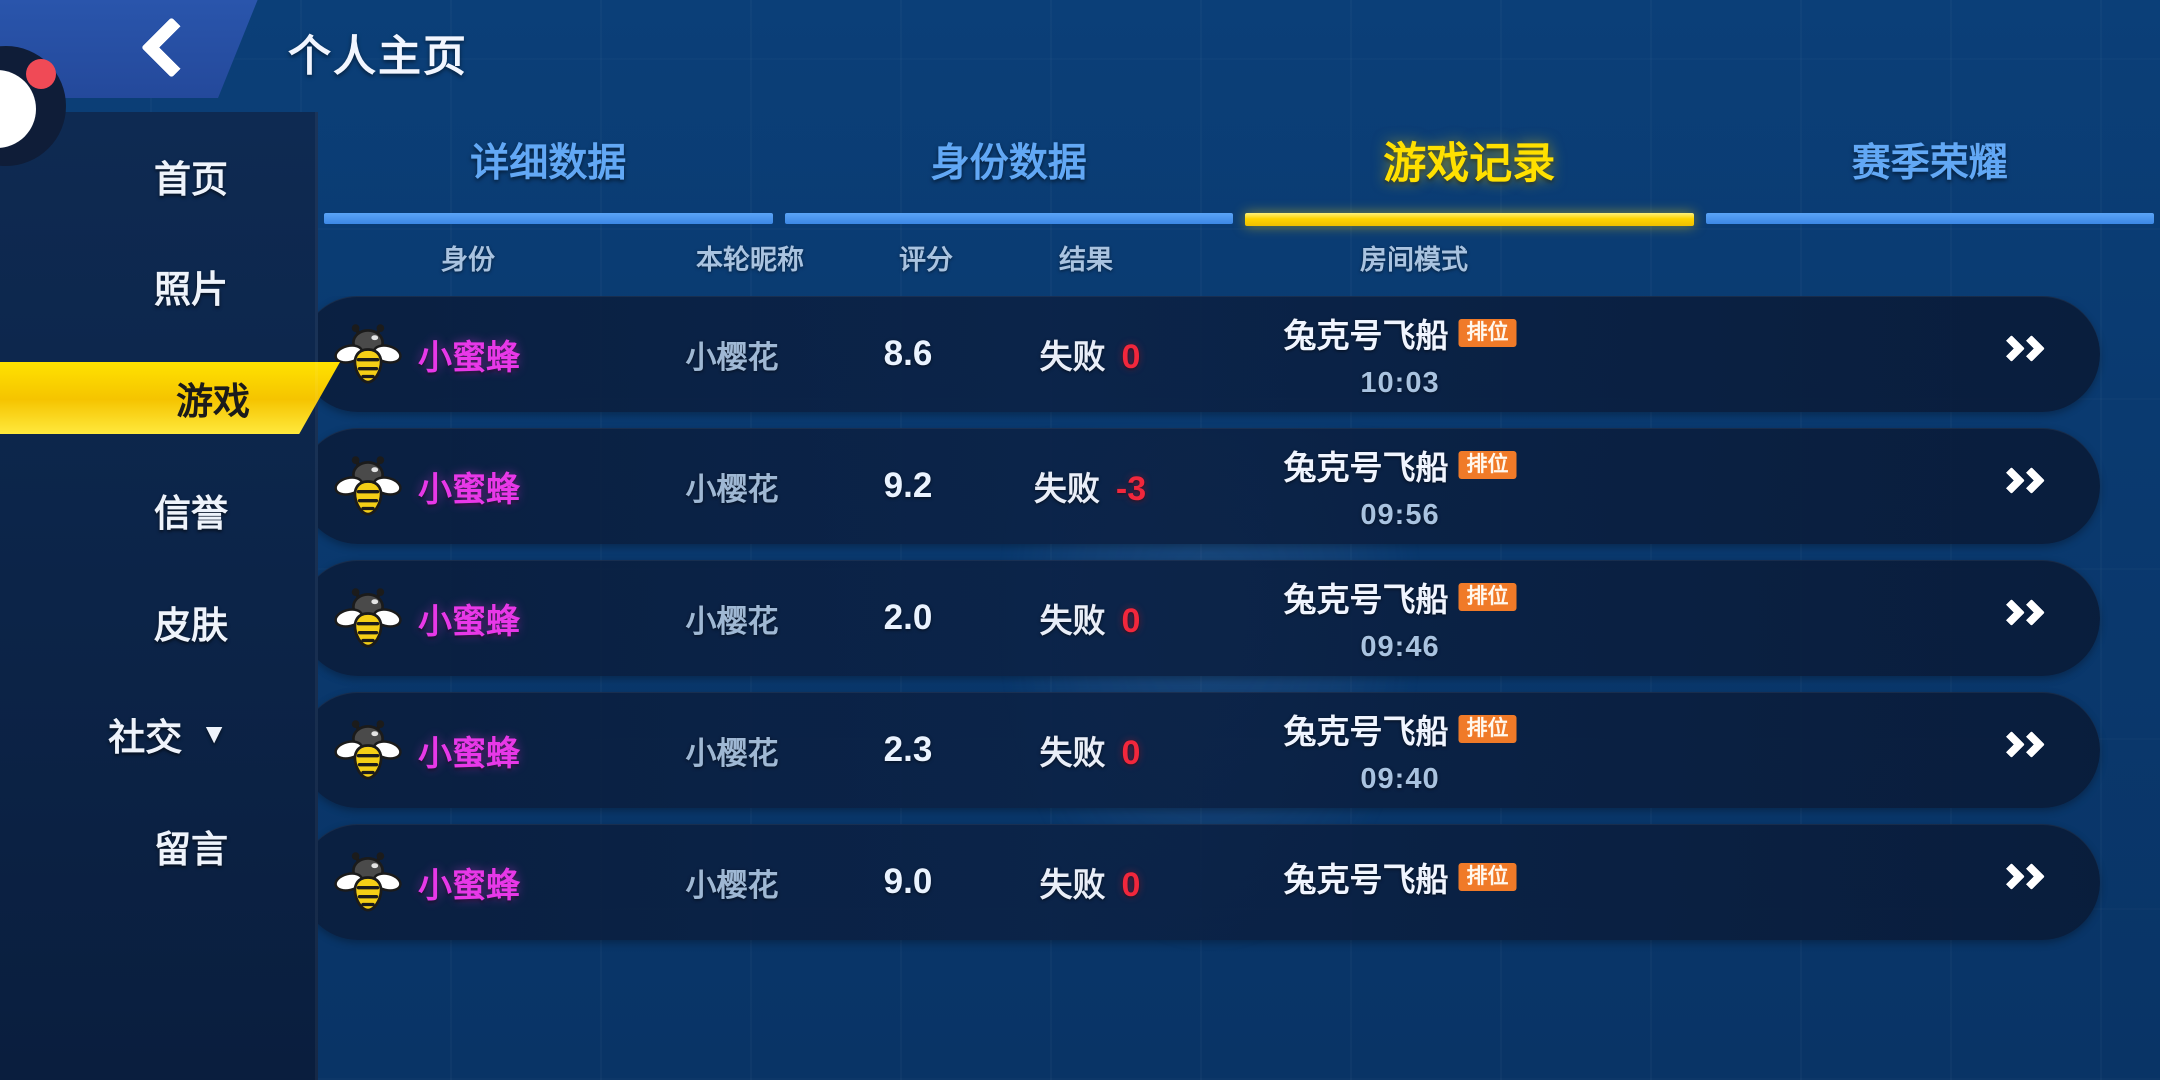  What do you see at coordinates (1414, 260) in the screenshot?
I see `column-header-room-mode: 房间模式` at bounding box center [1414, 260].